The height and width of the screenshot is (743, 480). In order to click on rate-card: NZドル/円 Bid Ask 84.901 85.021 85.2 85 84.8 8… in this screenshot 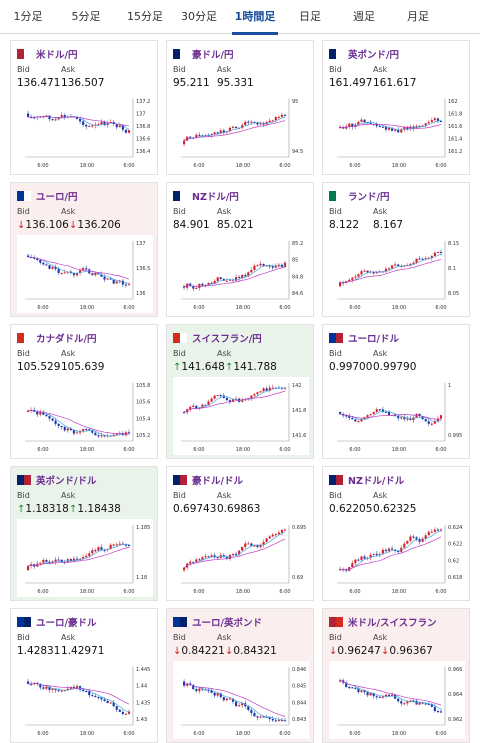, I will do `click(240, 249)`.